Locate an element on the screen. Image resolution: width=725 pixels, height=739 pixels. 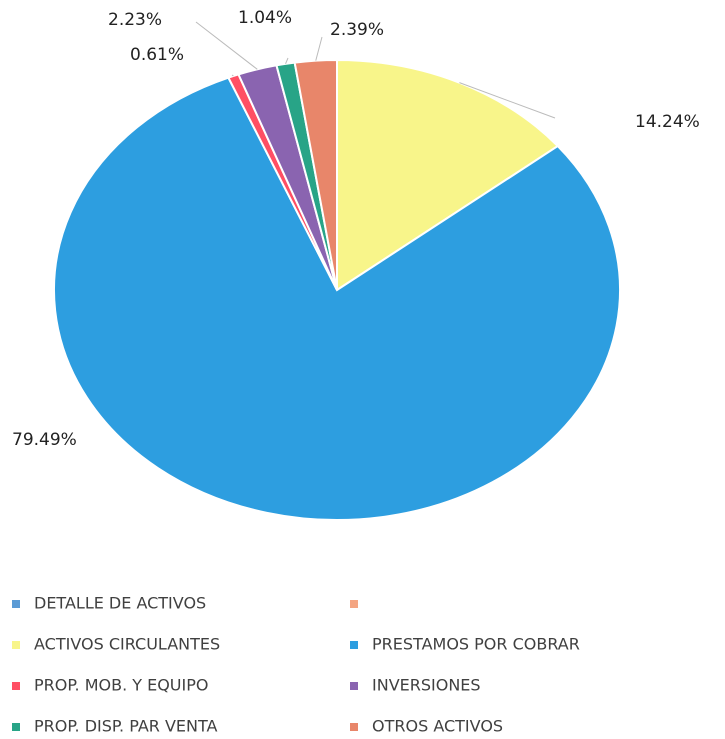
legend-label: OTROS ACTIVOS is located at coordinates (437, 726).